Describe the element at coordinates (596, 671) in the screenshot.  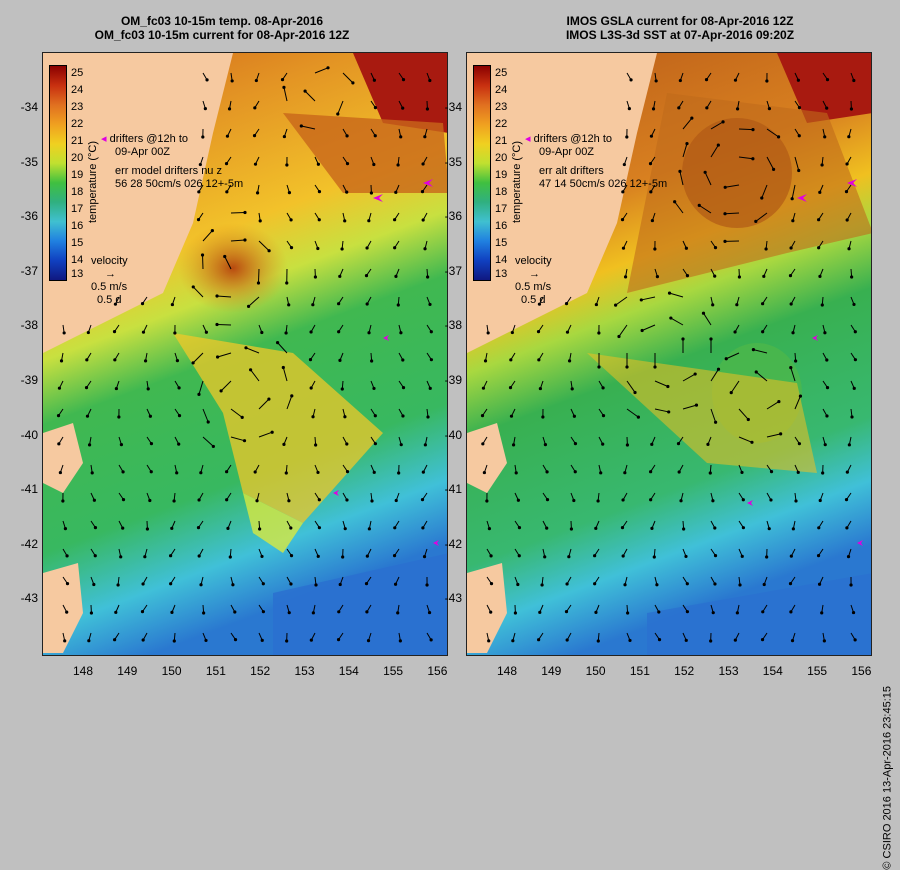
I see `x-tick-label: 150` at that location.